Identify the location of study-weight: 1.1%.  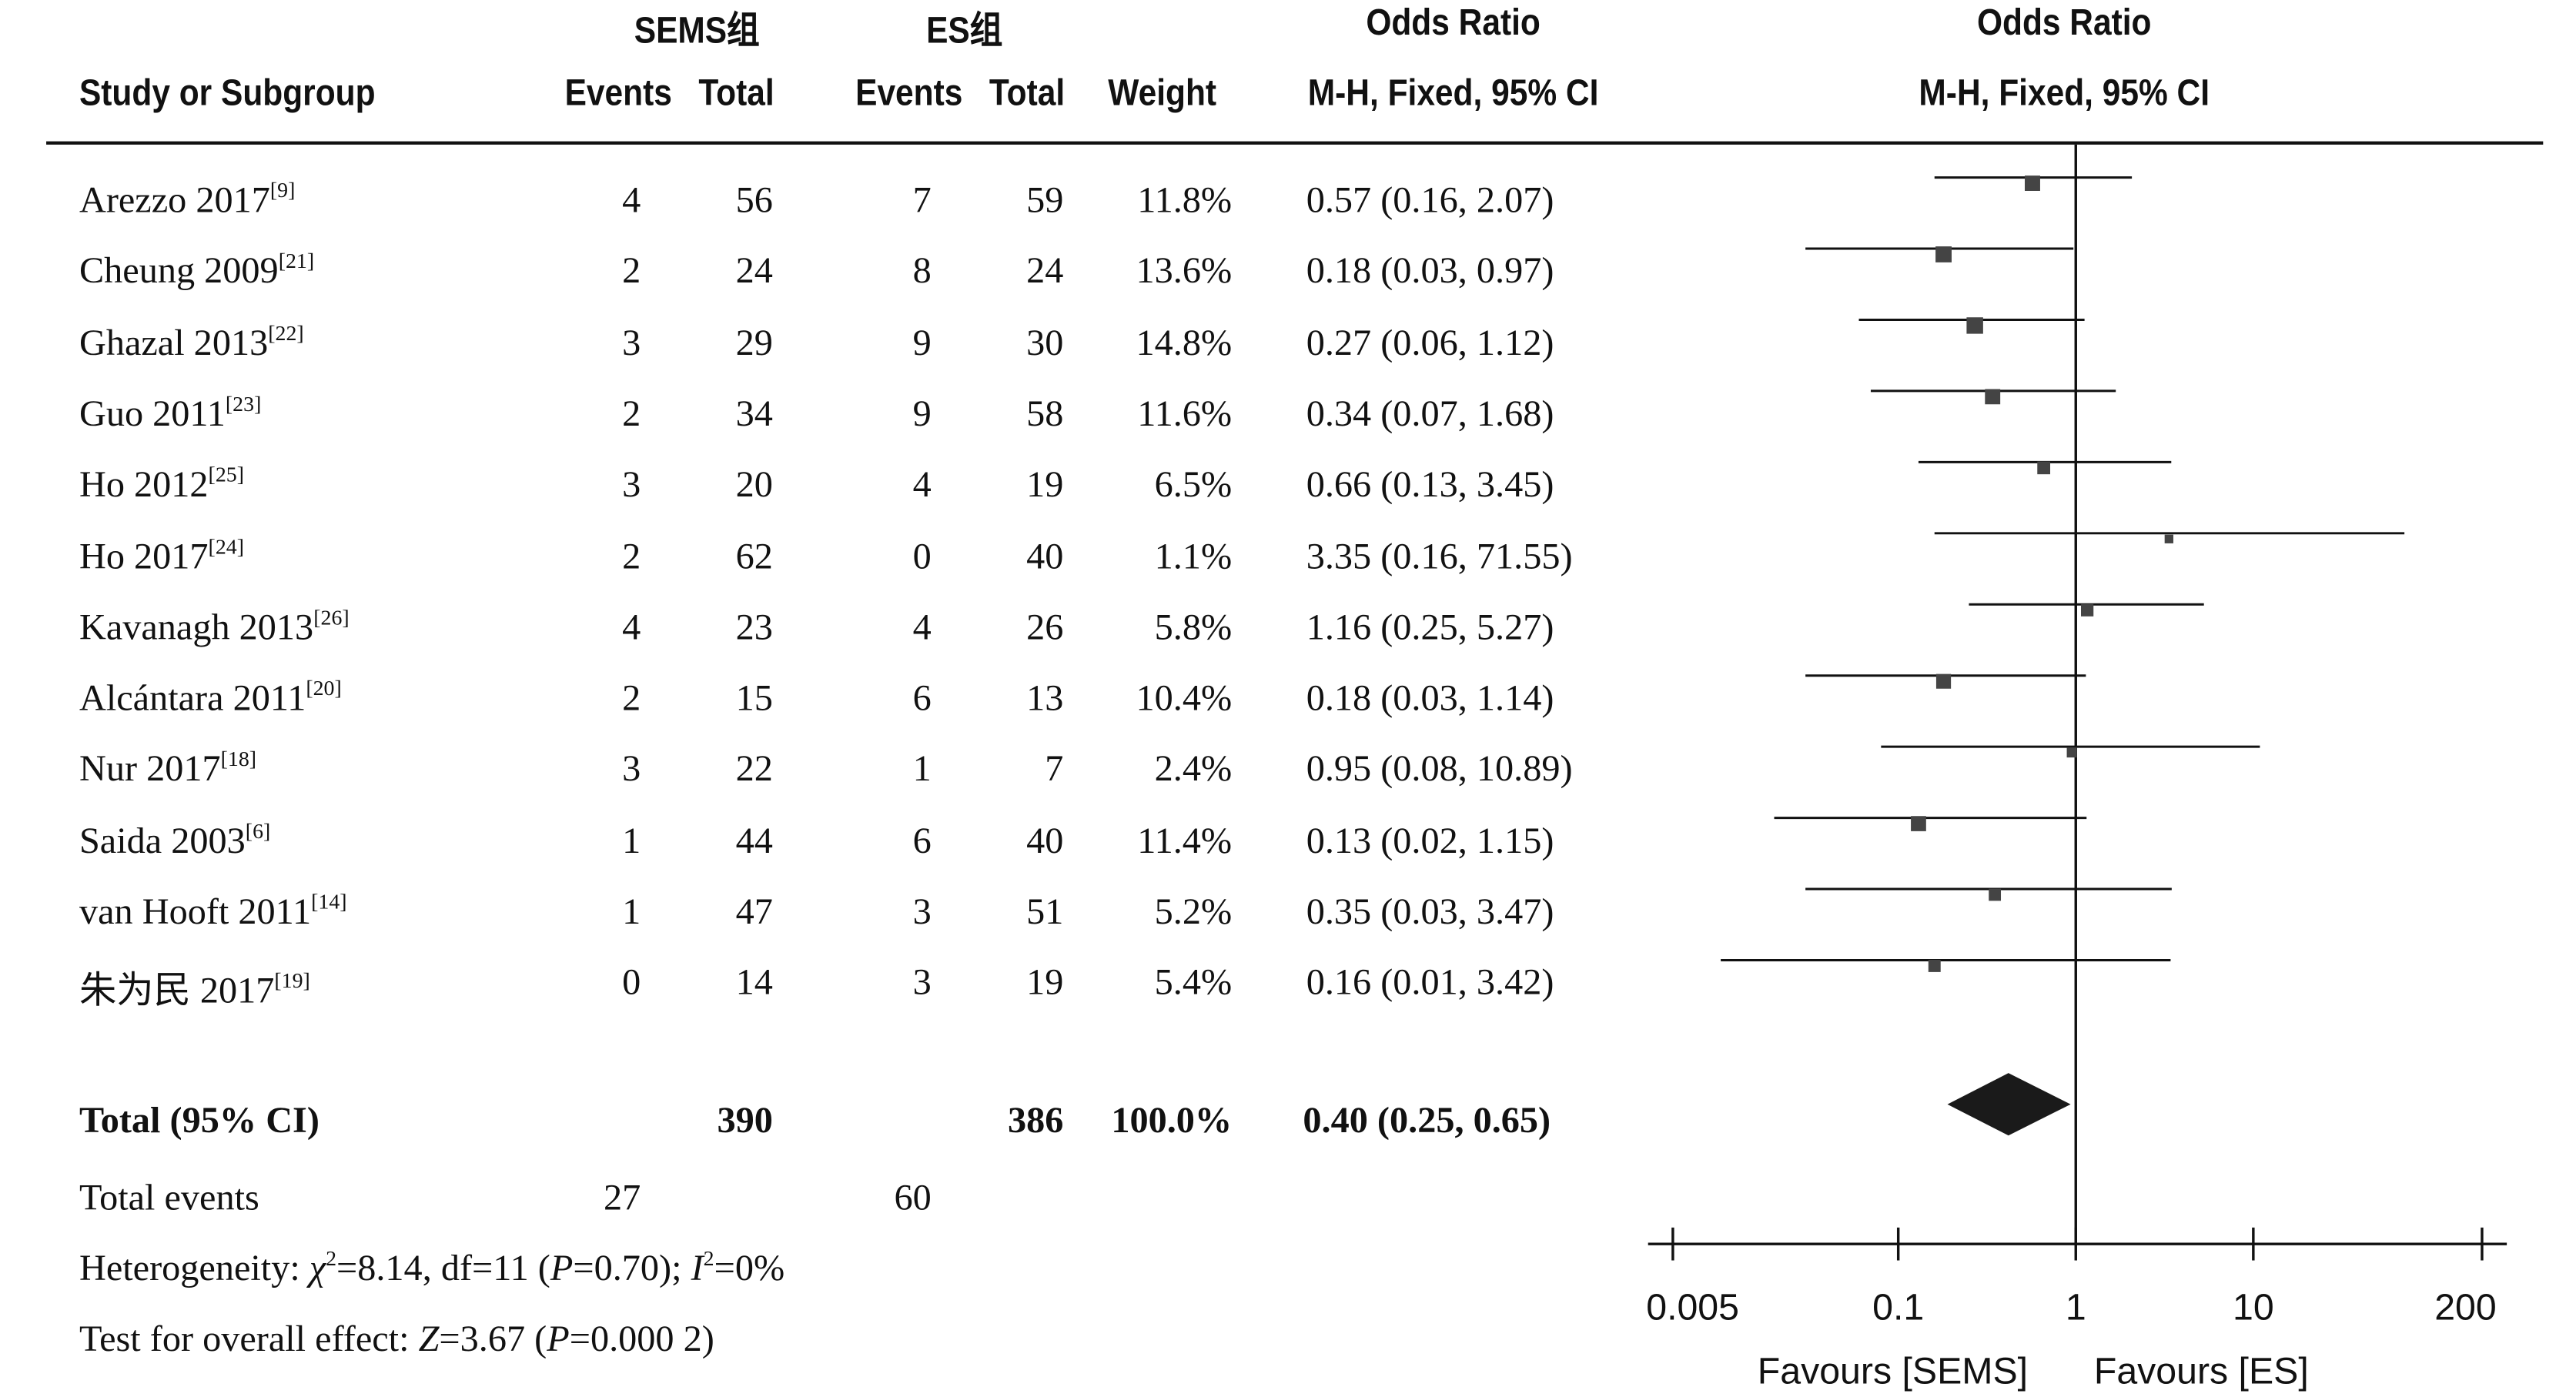
(1194, 555).